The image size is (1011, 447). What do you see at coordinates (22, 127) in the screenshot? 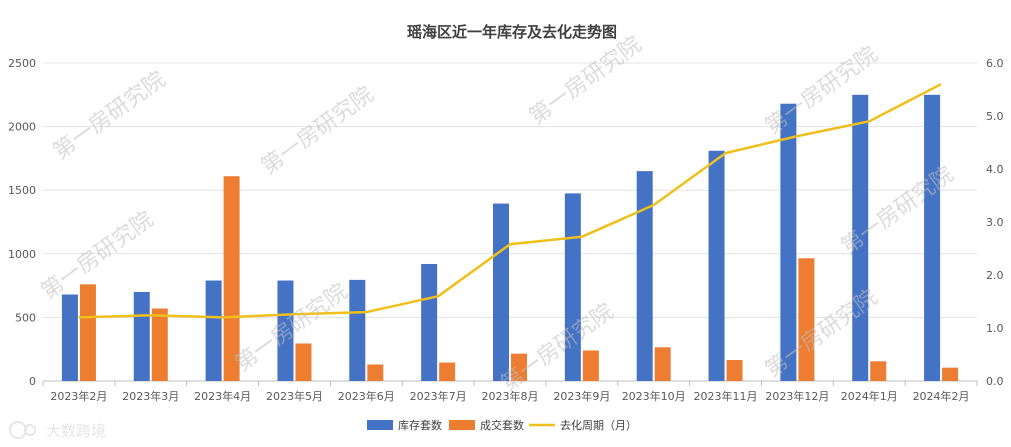
I see `y-left-tick-label: 2000` at bounding box center [22, 127].